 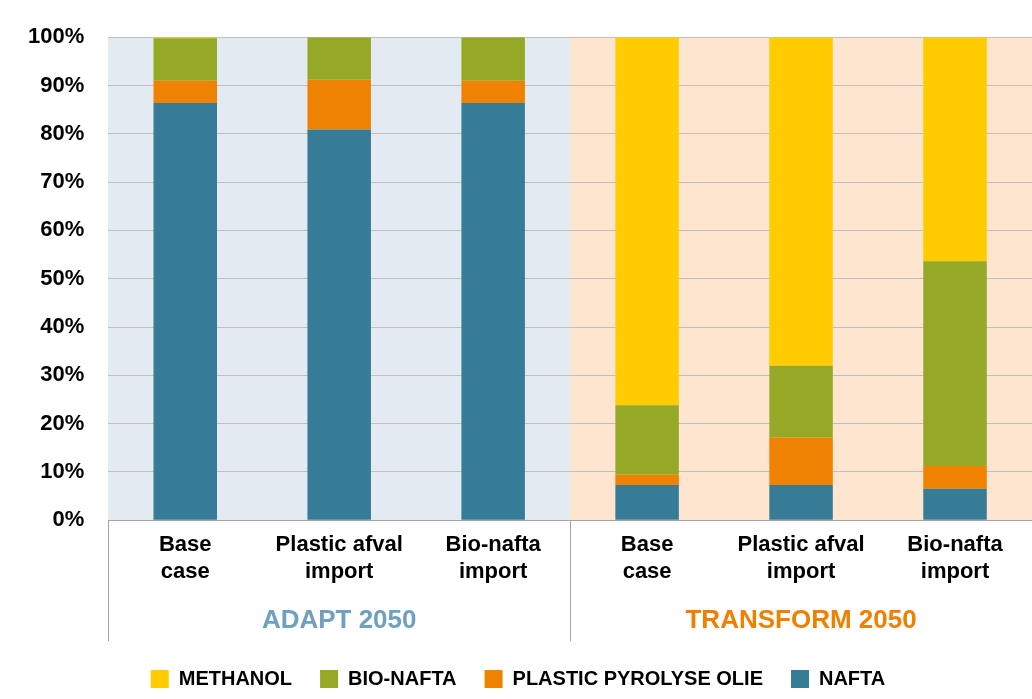 I want to click on y-tick-label: 20%, so click(x=62, y=422).